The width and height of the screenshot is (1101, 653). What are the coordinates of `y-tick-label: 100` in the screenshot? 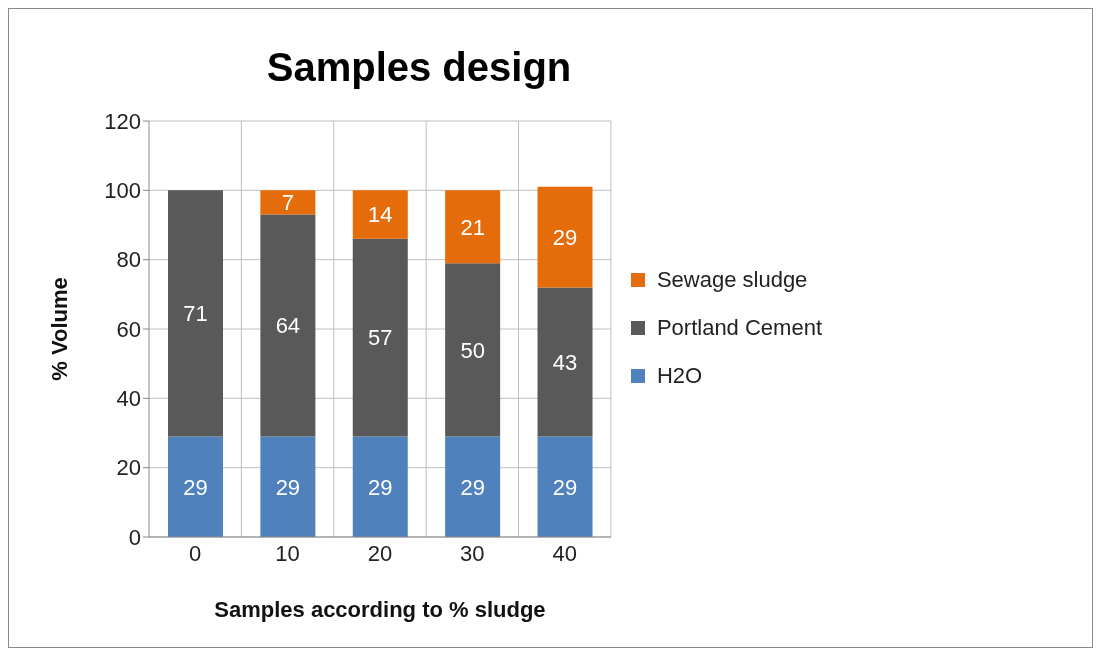 It's located at (122, 191).